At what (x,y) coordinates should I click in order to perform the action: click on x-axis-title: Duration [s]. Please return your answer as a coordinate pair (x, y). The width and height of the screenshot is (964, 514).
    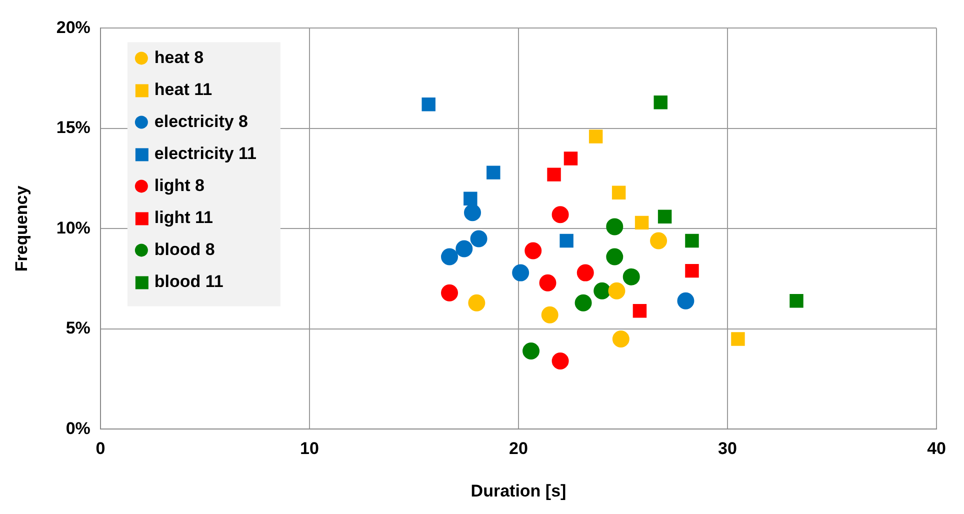
    Looking at the image, I should click on (518, 490).